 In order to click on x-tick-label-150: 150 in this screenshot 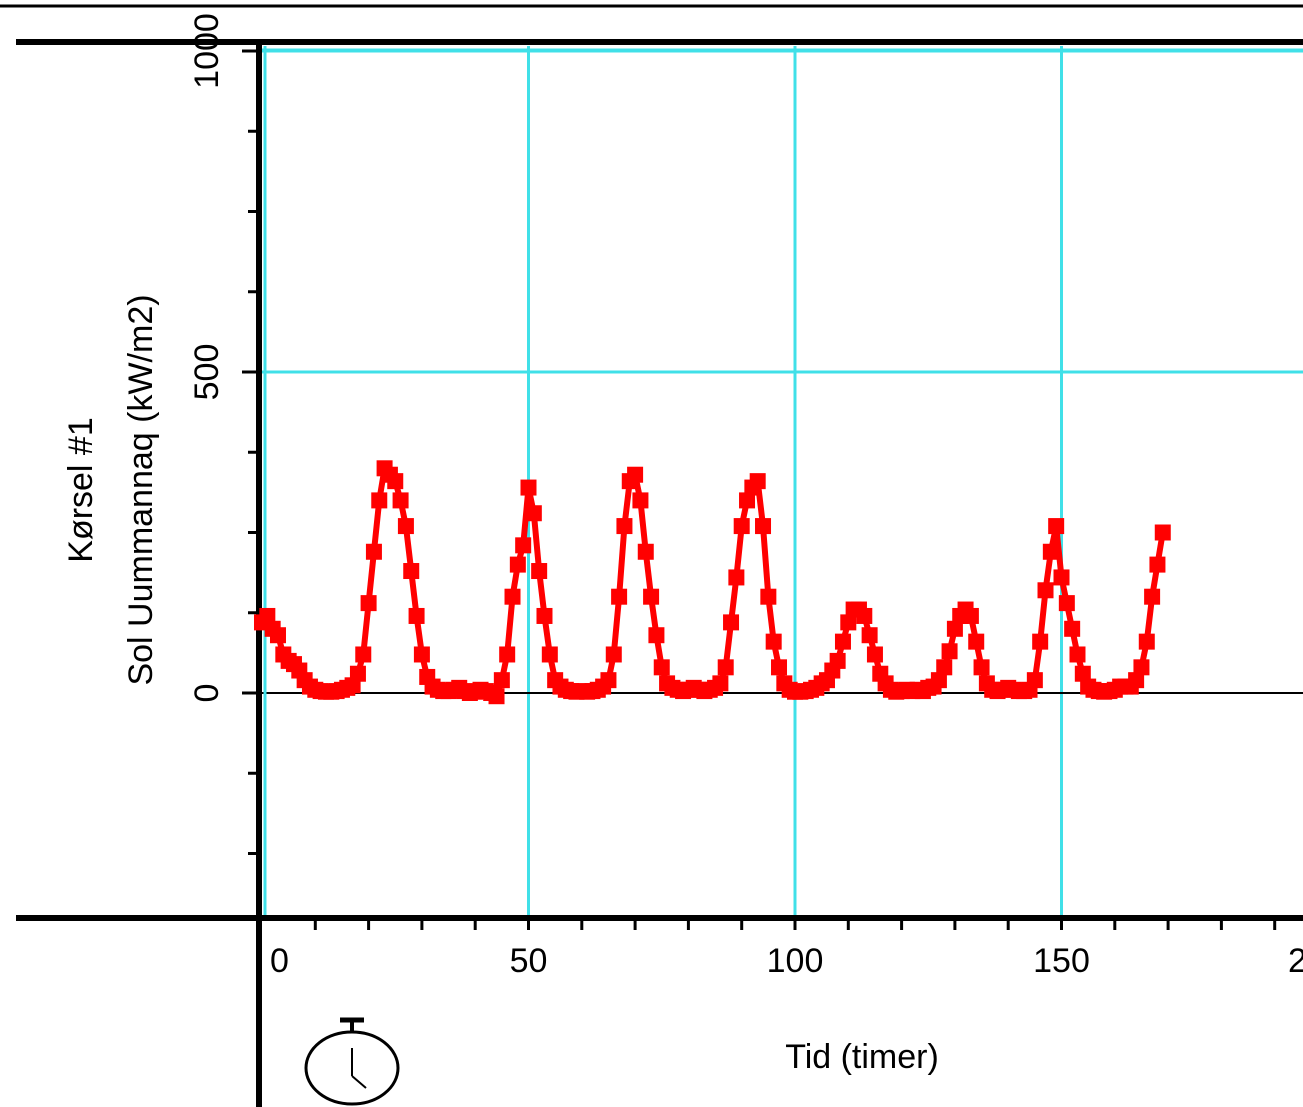, I will do `click(1061, 961)`.